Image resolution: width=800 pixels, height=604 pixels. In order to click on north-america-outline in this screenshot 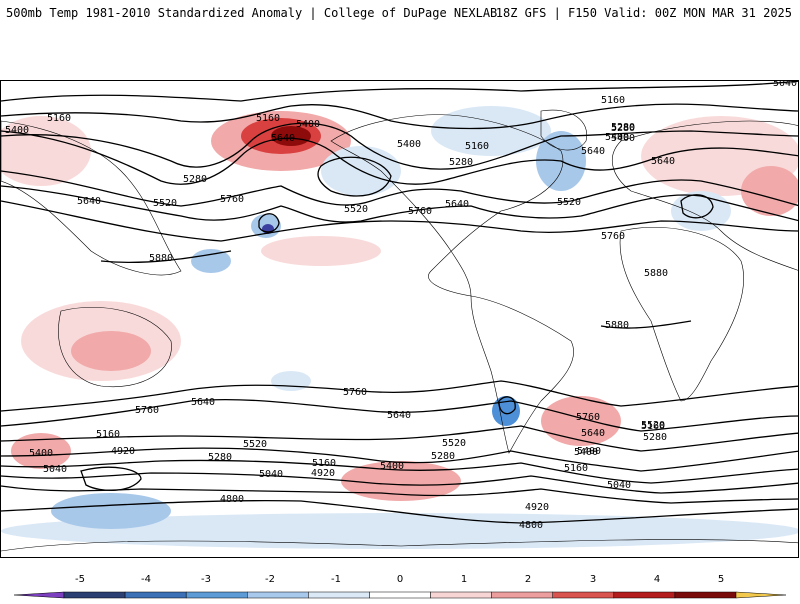, I will do `click(447, 205)`.